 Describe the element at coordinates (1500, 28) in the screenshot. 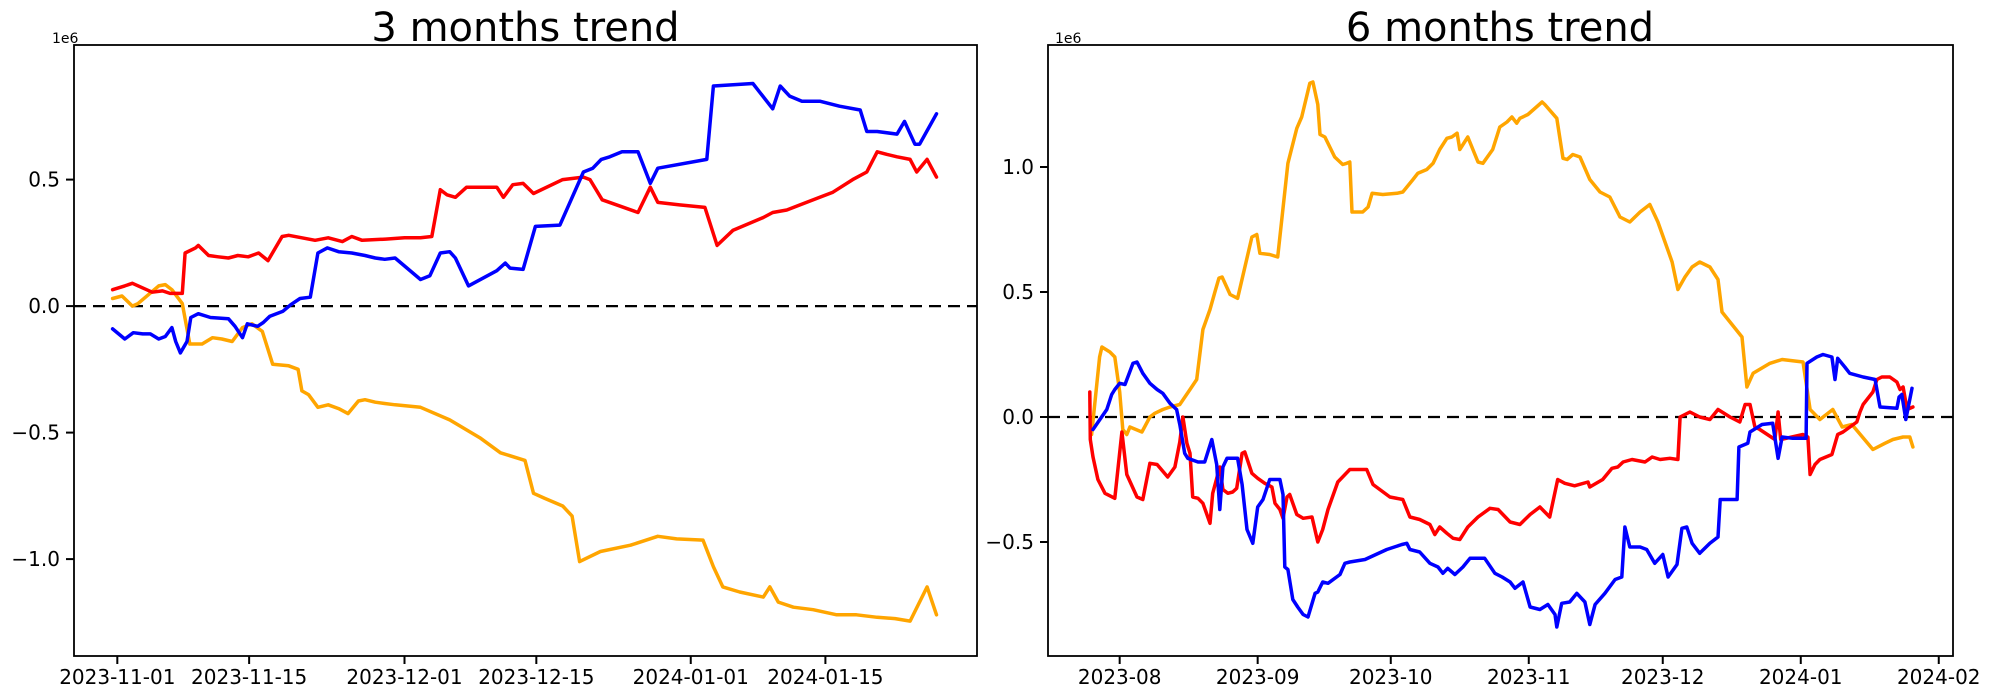

I see `chart-title: 6 months trend` at that location.